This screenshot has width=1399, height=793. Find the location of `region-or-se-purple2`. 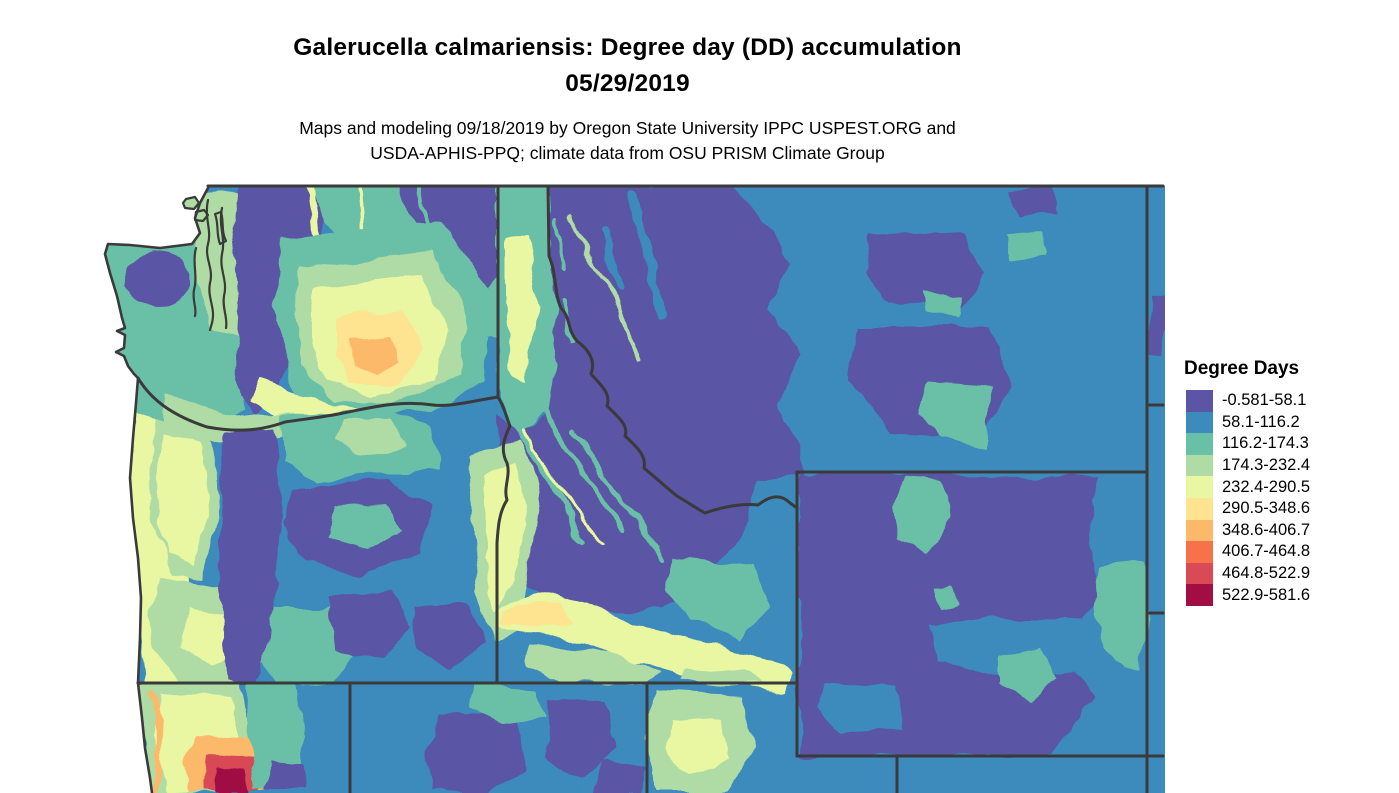

region-or-se-purple2 is located at coordinates (450, 636).